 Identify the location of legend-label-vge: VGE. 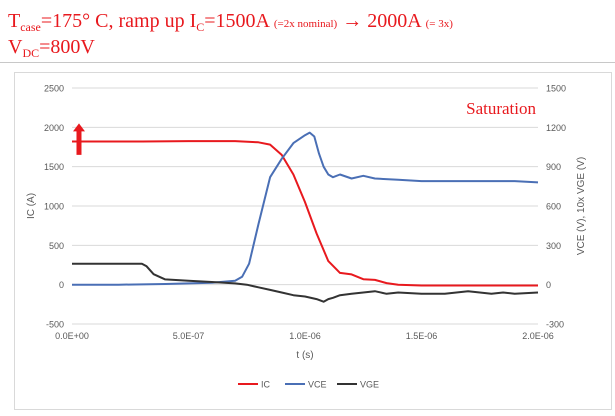
(369, 385).